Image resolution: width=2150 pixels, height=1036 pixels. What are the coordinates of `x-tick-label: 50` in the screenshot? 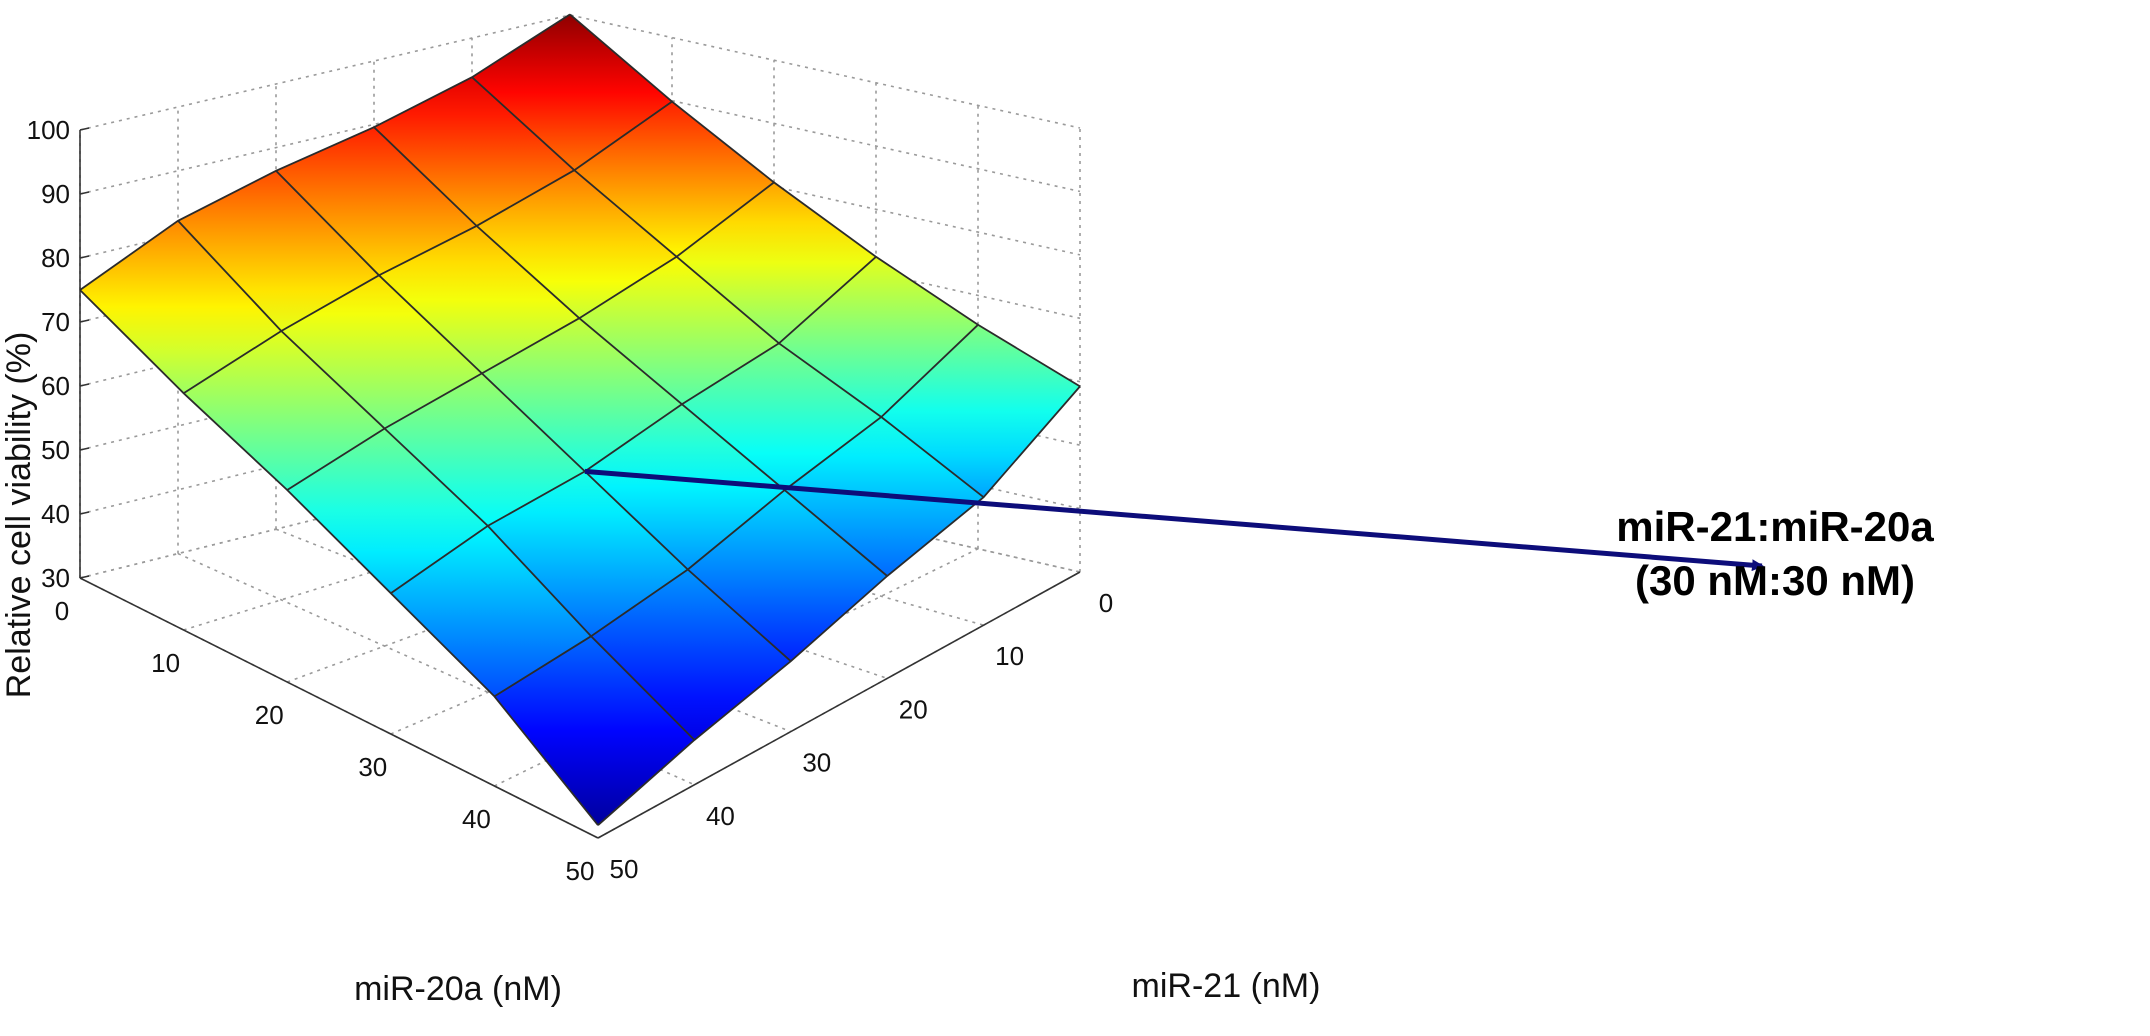 It's located at (624, 869).